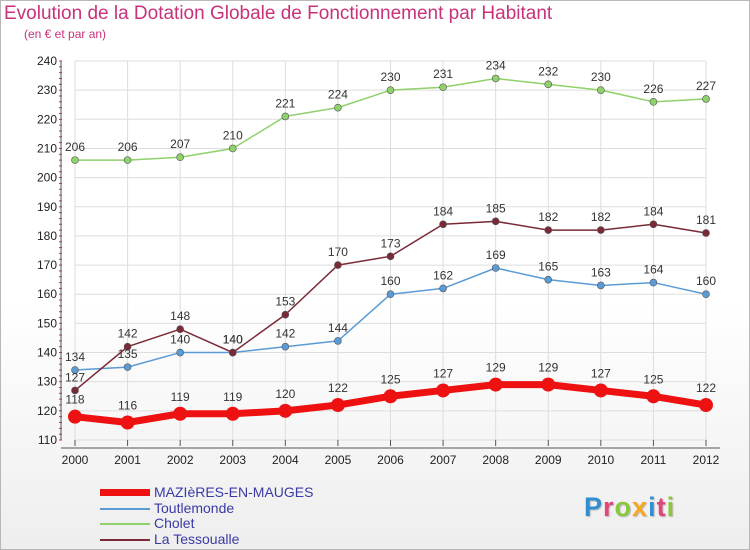 The image size is (750, 550). Describe the element at coordinates (706, 86) in the screenshot. I see `data-label: 227` at that location.